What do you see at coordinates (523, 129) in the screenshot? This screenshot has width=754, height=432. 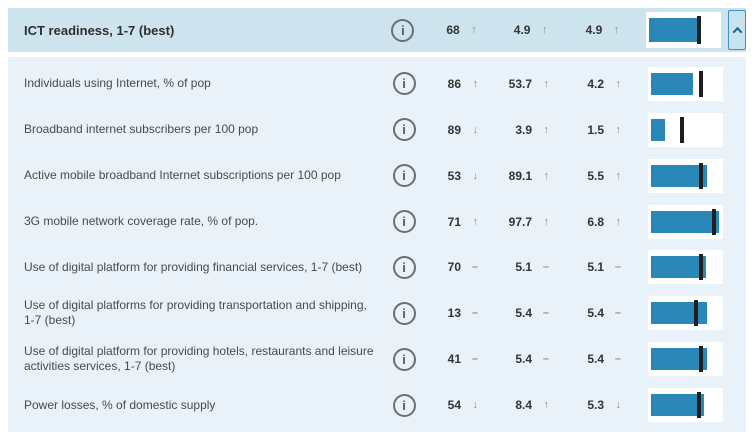 I see `value: 3.9` at bounding box center [523, 129].